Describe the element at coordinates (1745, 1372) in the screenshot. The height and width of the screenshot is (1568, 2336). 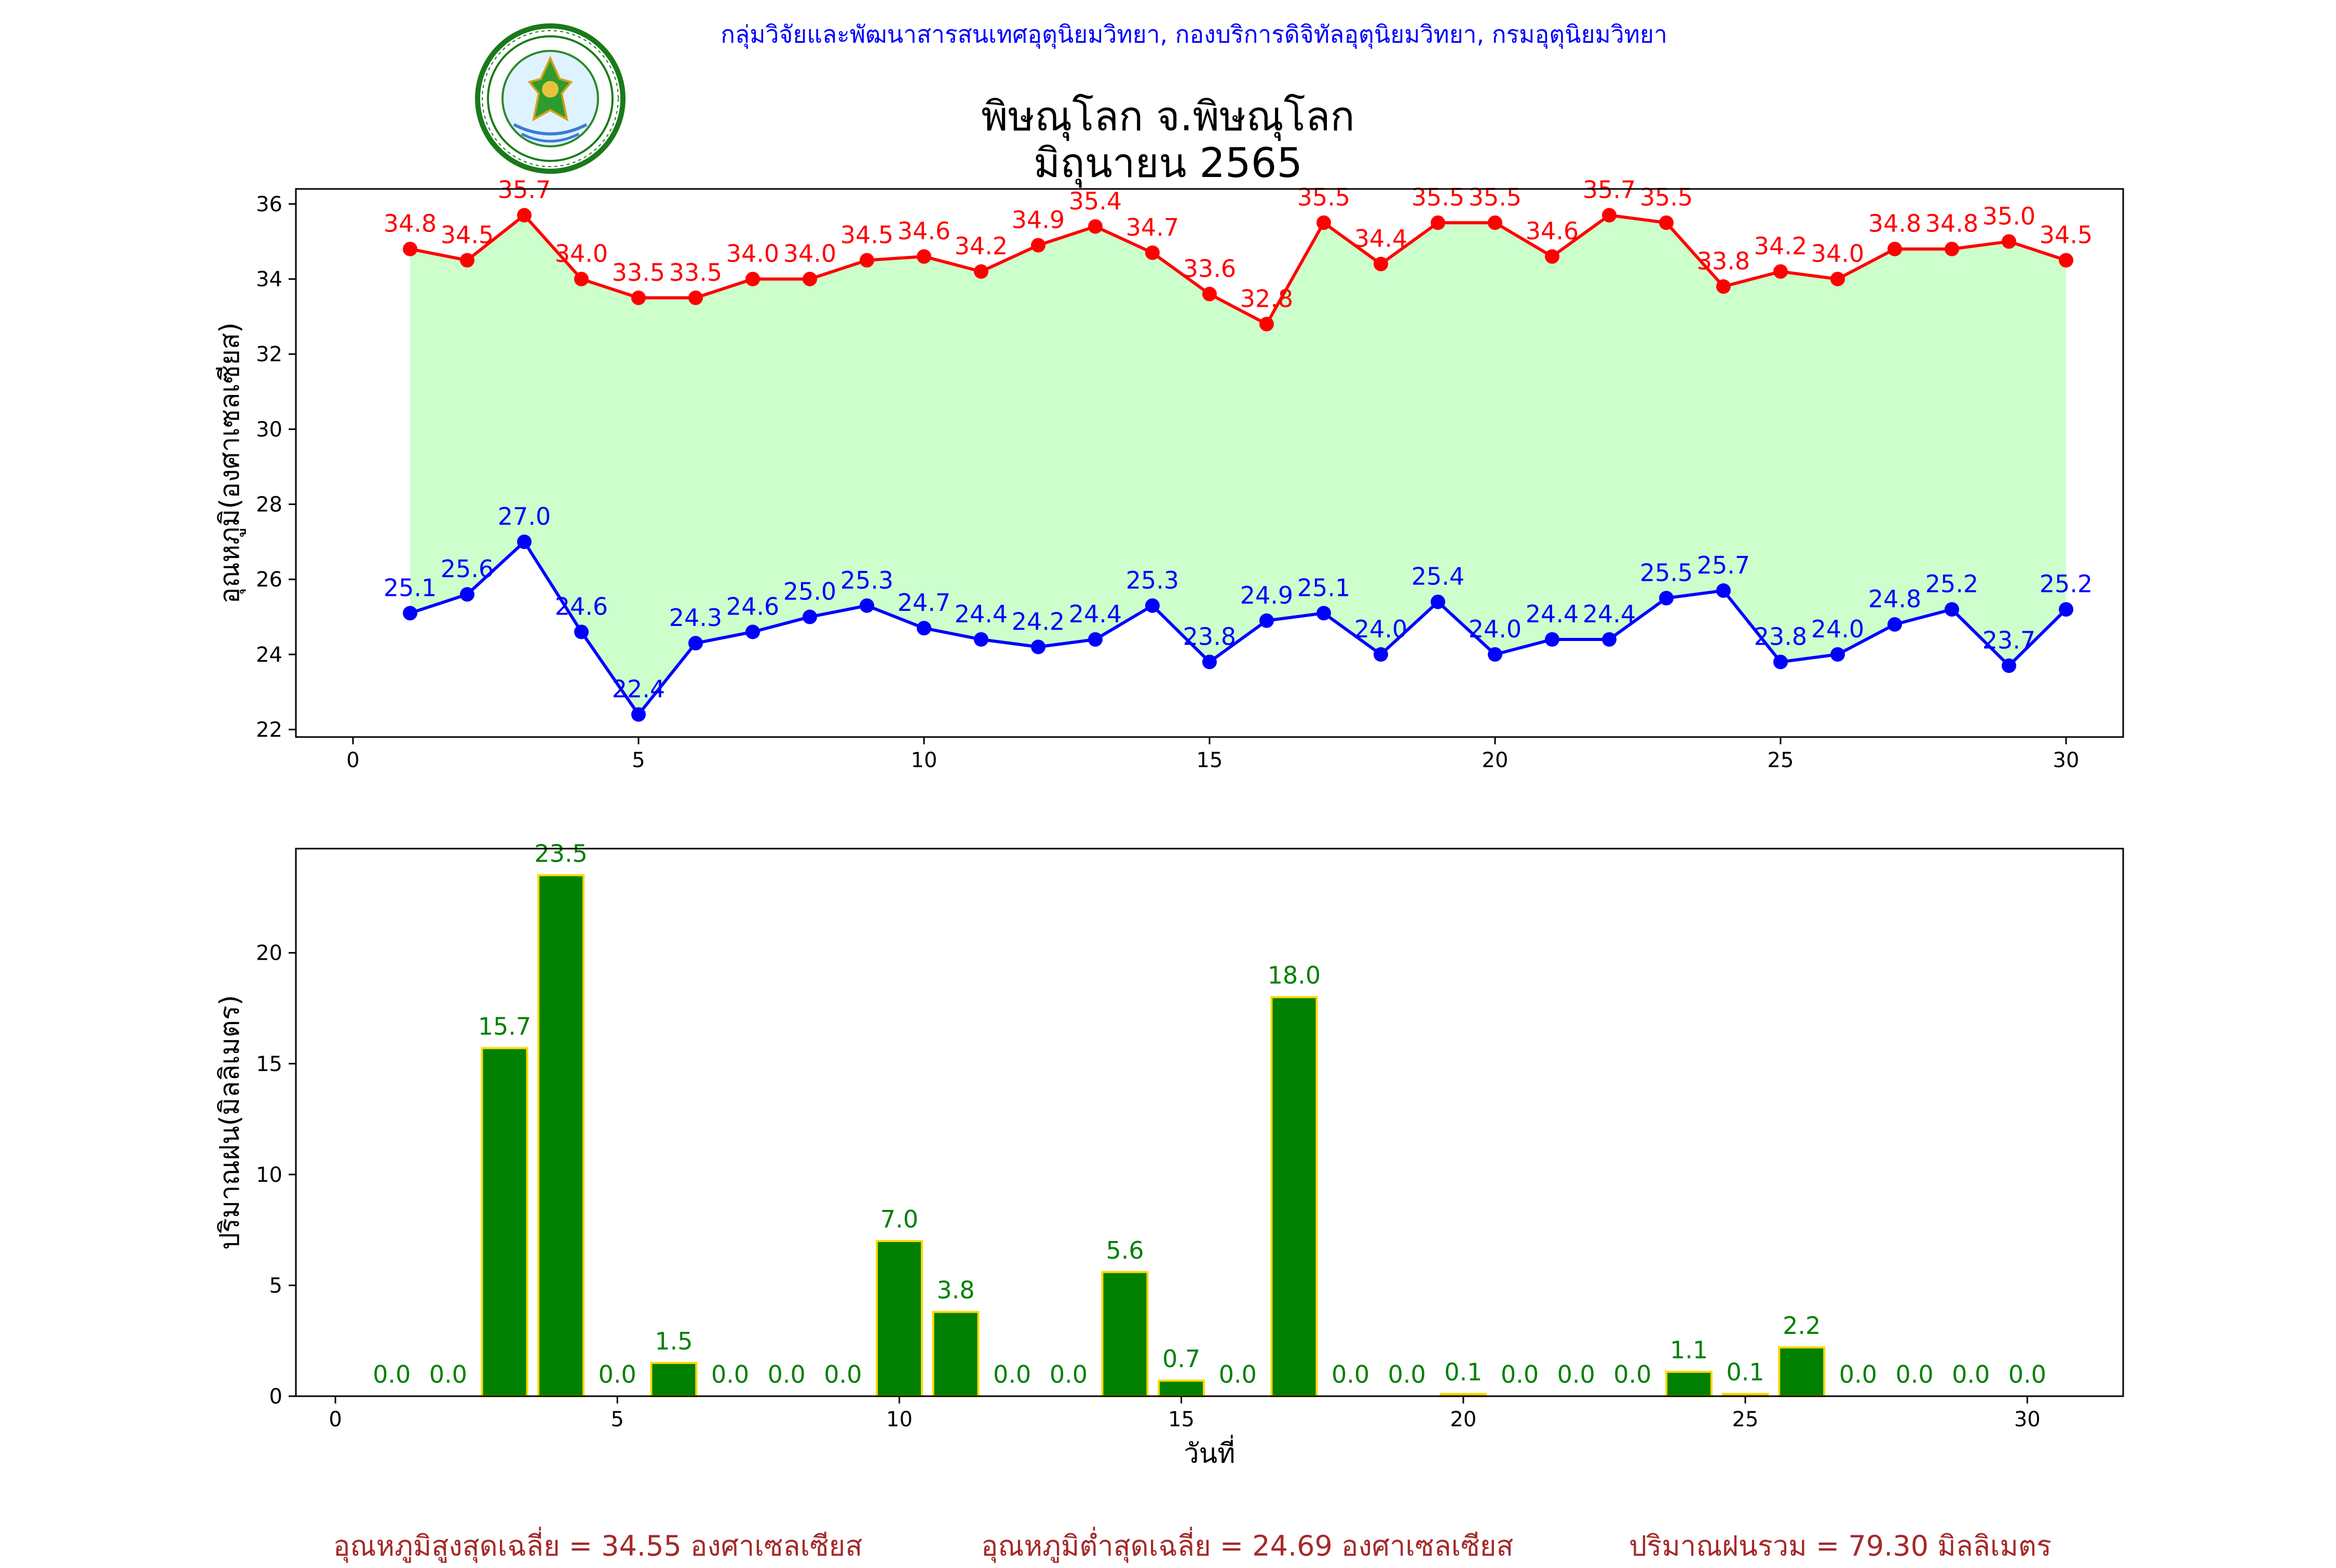
I see `rain-bar-label: 0.1` at that location.